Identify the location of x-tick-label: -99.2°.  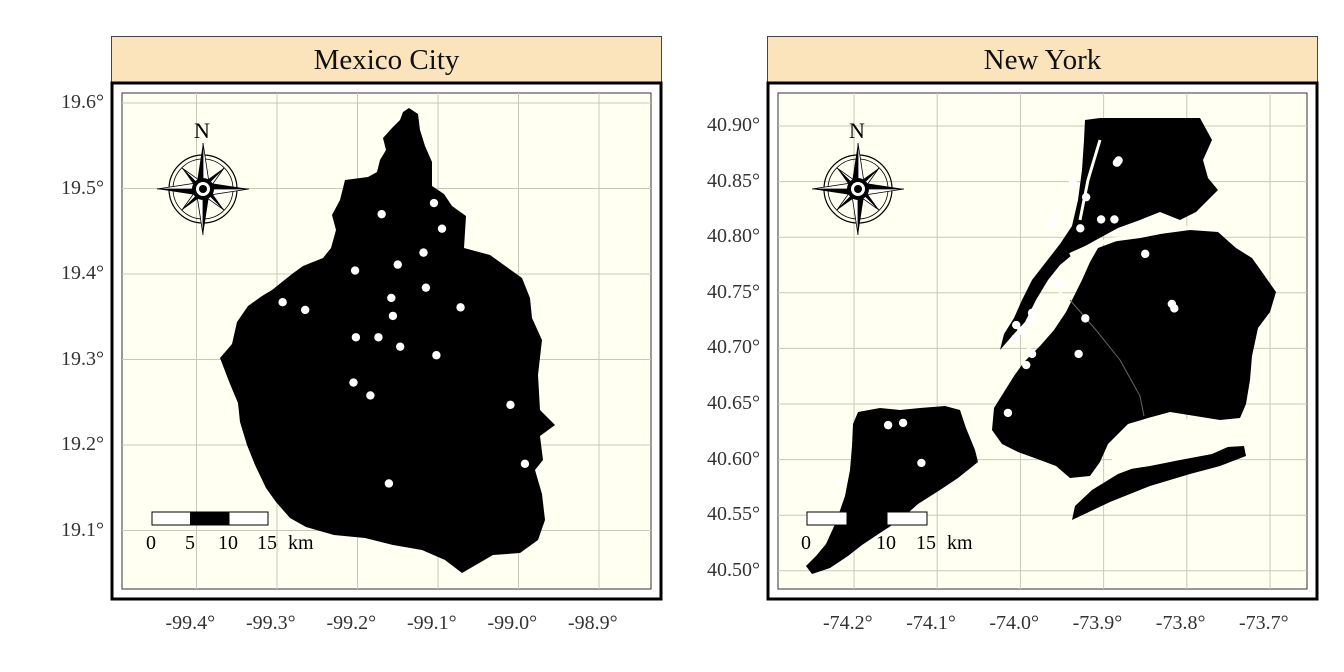
(351, 623).